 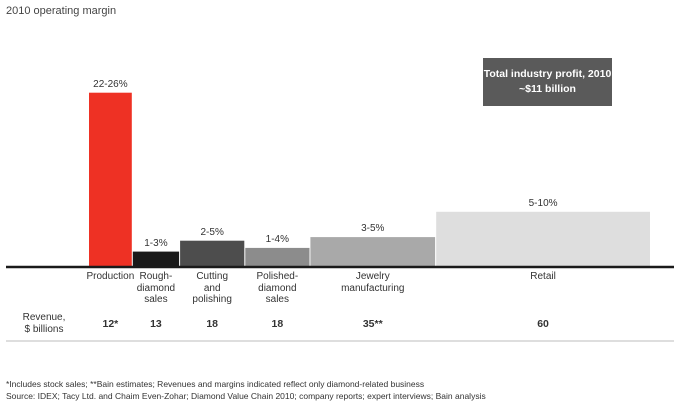 I want to click on category-label-3: Polished- diamond sales, so click(x=277, y=288).